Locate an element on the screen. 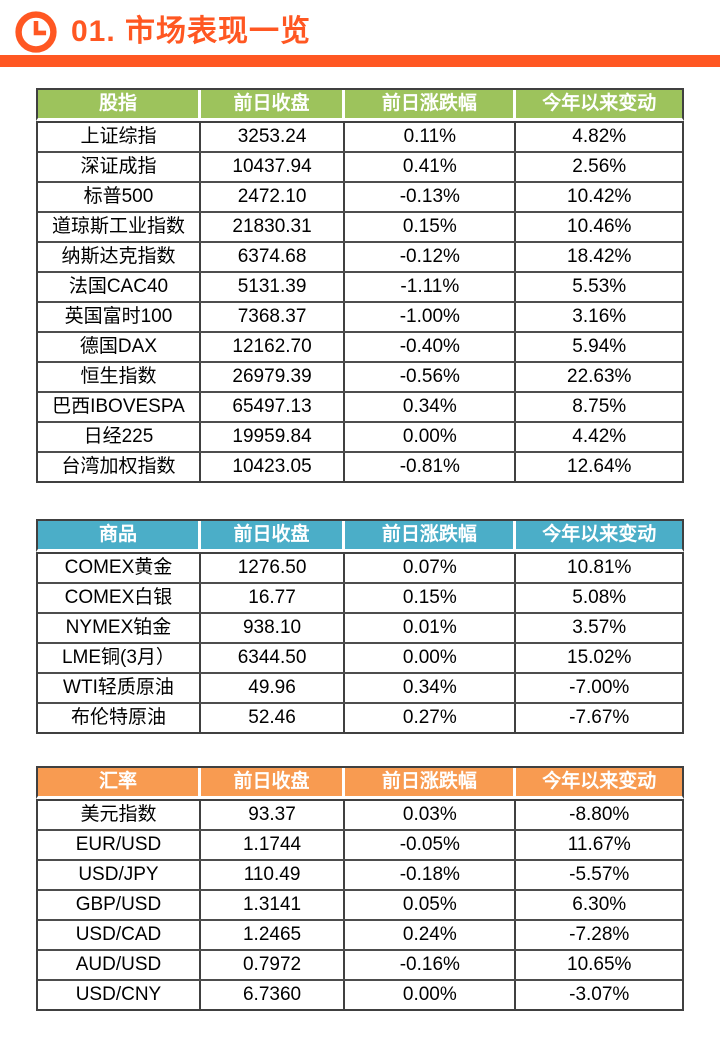 This screenshot has width=720, height=1040. row-label-cell: 道琼斯工业指数 is located at coordinates (119, 227).